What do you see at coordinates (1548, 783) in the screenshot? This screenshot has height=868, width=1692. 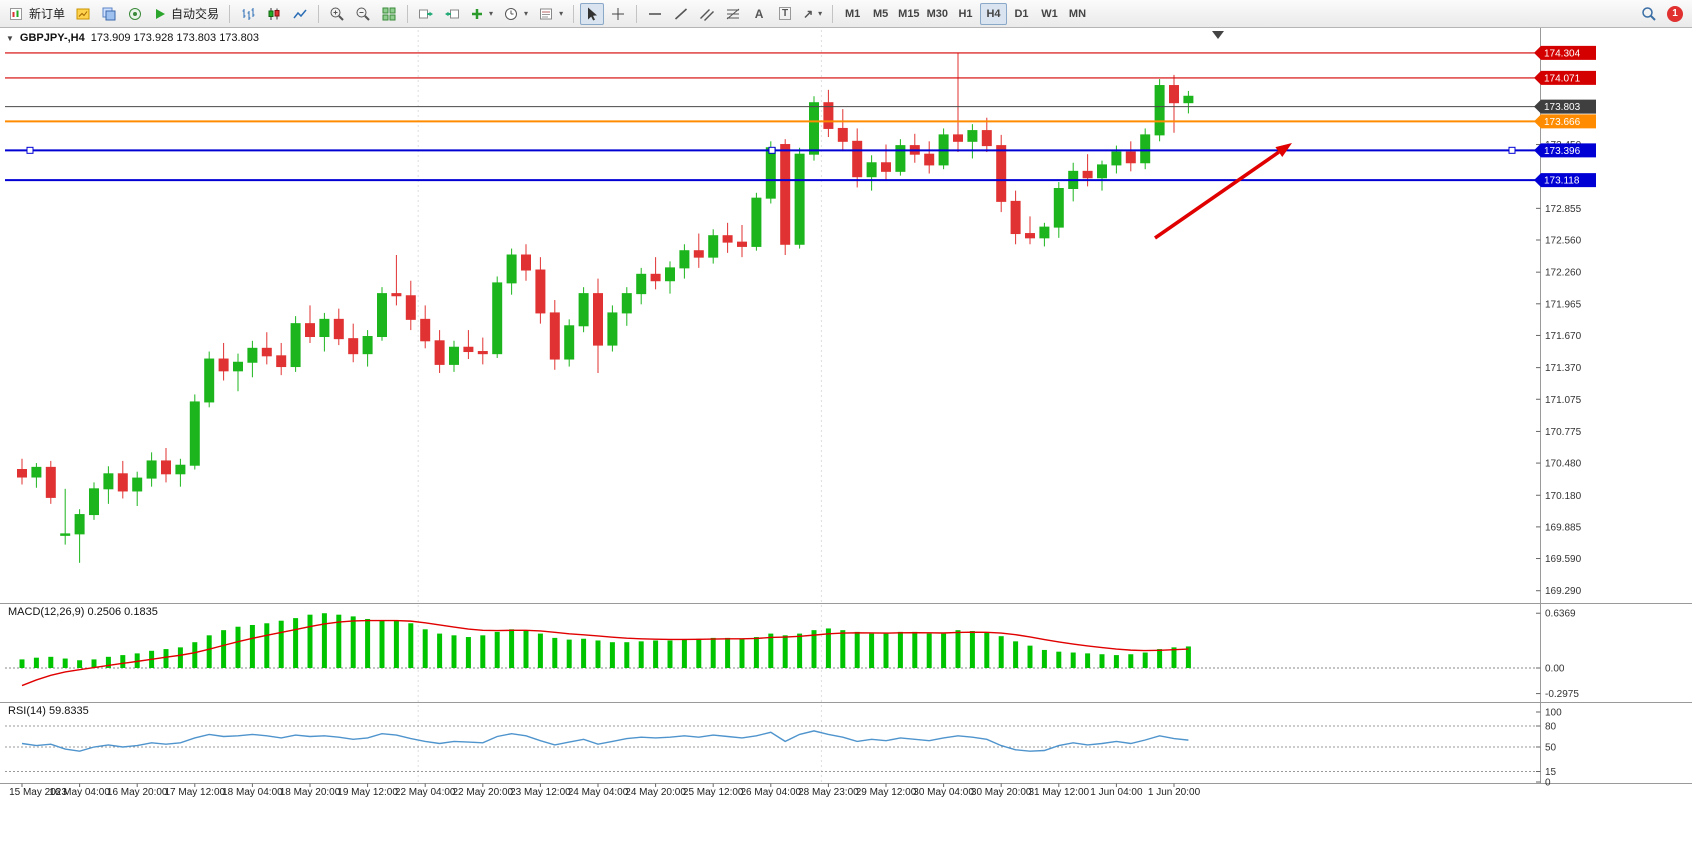 I see `svg-text: 0` at bounding box center [1548, 783].